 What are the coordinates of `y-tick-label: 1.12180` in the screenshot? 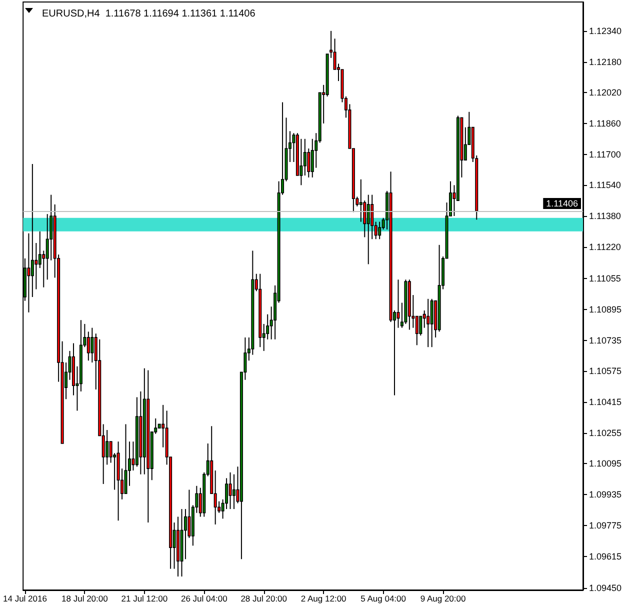 It's located at (605, 61).